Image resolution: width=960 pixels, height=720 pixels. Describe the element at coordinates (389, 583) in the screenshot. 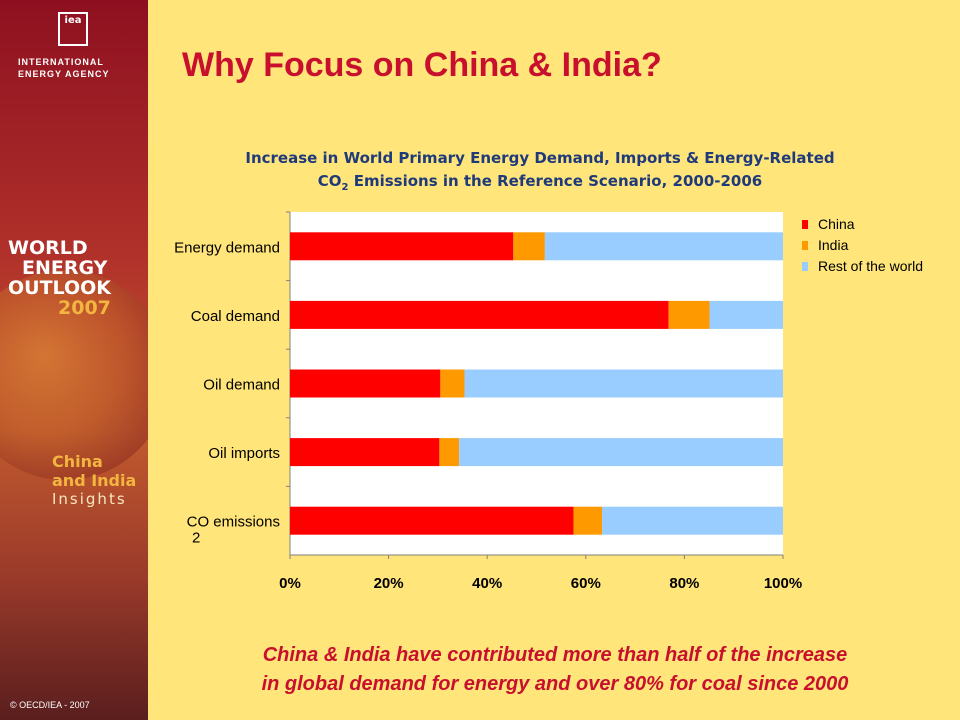

I see `x-tick-label: 20%` at that location.